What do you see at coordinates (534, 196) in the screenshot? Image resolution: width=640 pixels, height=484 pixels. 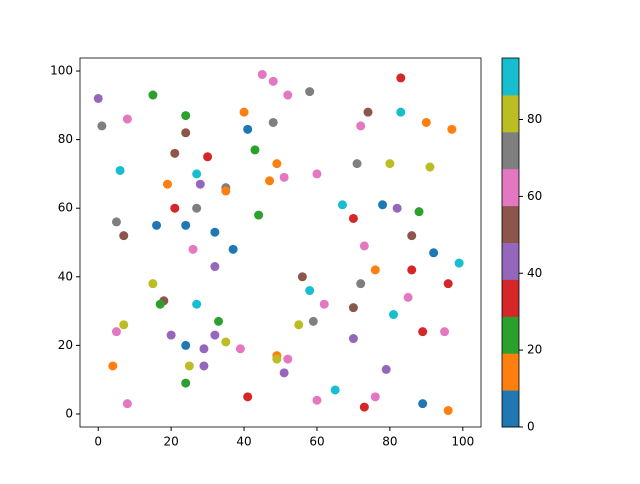 I see `colorbar-tick-label: 60` at bounding box center [534, 196].